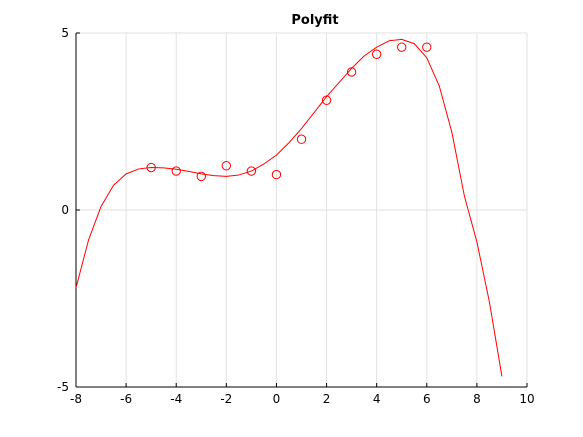 The height and width of the screenshot is (437, 583). I want to click on x-tick-label: 6, so click(427, 399).